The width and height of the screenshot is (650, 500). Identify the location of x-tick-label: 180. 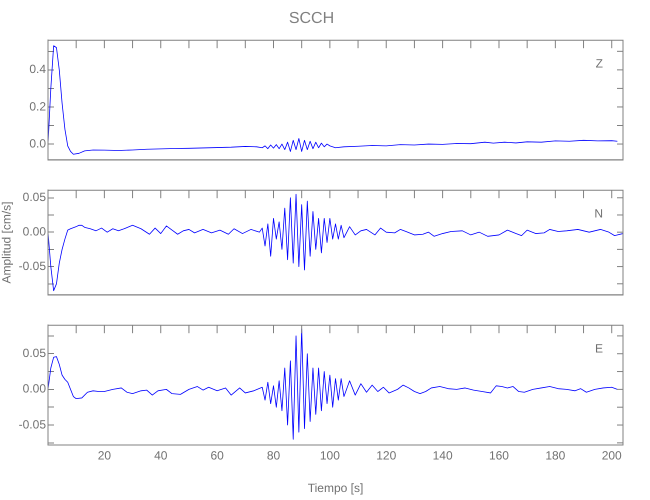
(555, 455).